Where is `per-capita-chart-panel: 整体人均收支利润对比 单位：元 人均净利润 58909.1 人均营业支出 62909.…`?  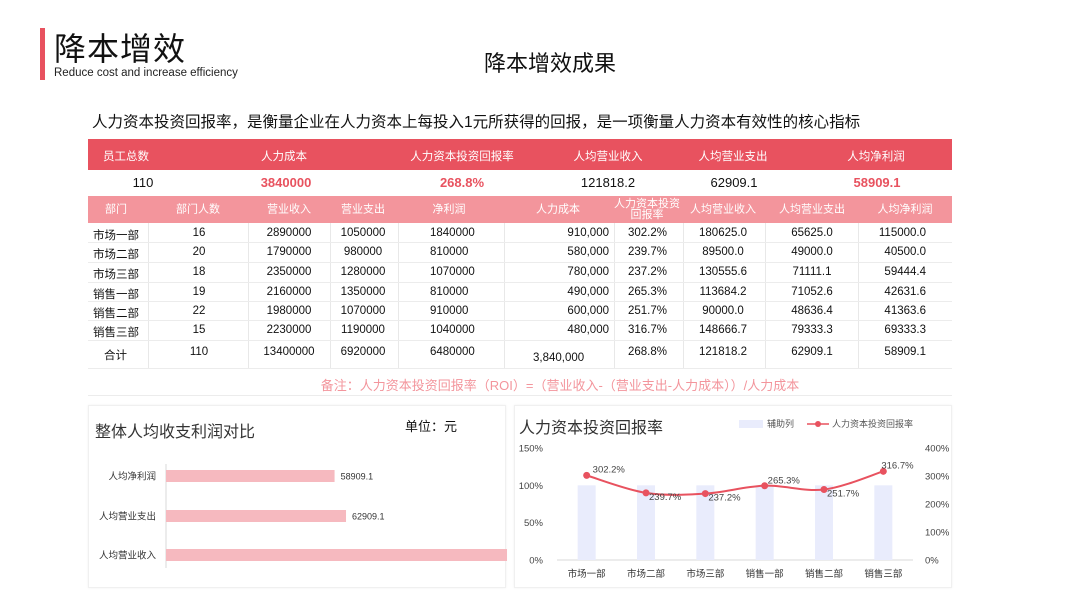
per-capita-chart-panel: 整体人均收支利润对比 单位：元 人均净利润 58909.1 人均营业支出 62909.… is located at coordinates (297, 496).